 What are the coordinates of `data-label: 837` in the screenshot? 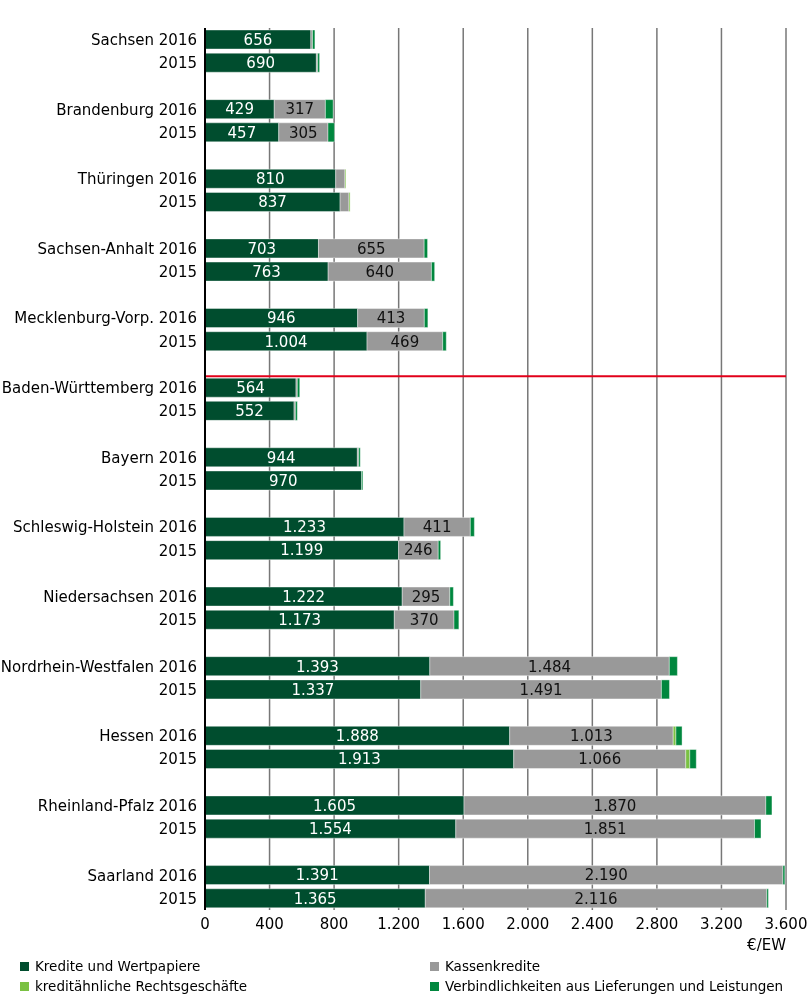 It's located at (272, 202).